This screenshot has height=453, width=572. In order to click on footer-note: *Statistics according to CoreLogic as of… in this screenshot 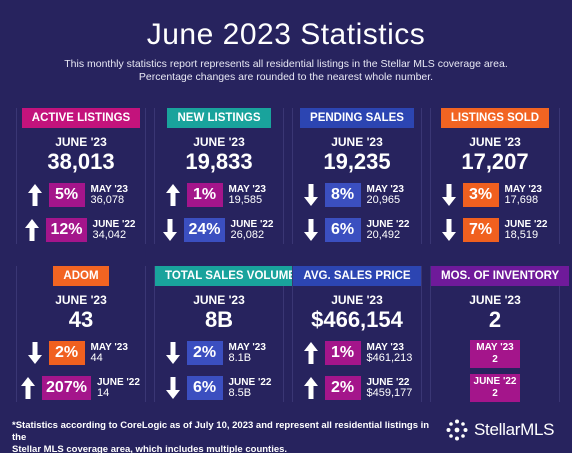, I will do `click(227, 436)`.